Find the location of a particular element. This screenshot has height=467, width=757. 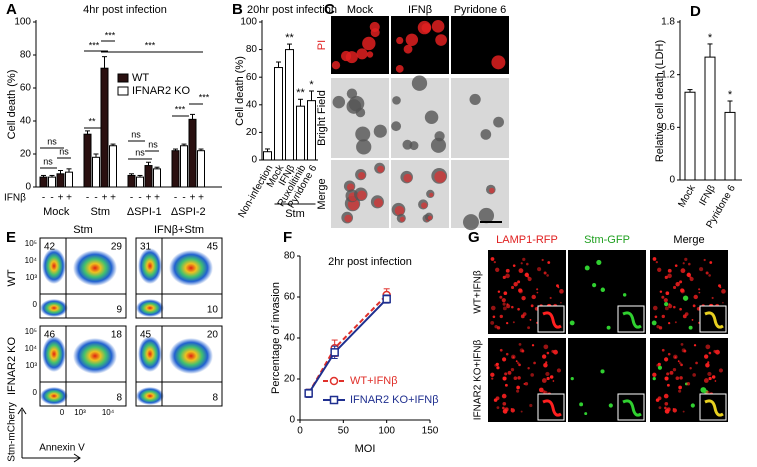

x-tick-label: - is located at coordinates (87, 198).